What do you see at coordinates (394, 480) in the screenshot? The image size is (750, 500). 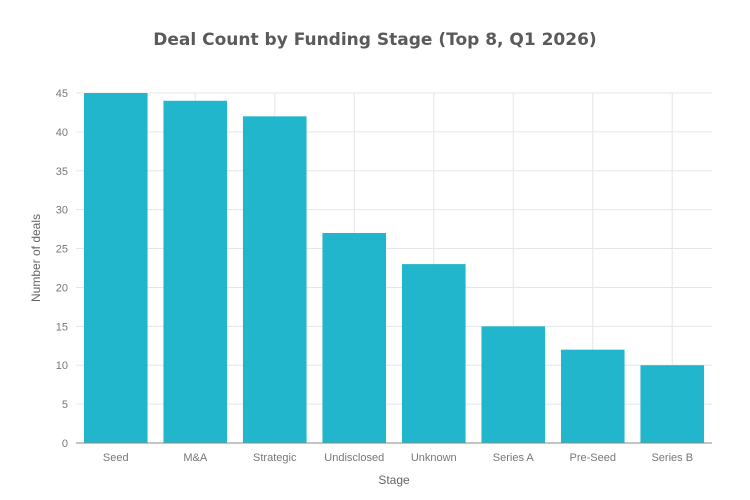 I see `x-axis-label: Stage` at bounding box center [394, 480].